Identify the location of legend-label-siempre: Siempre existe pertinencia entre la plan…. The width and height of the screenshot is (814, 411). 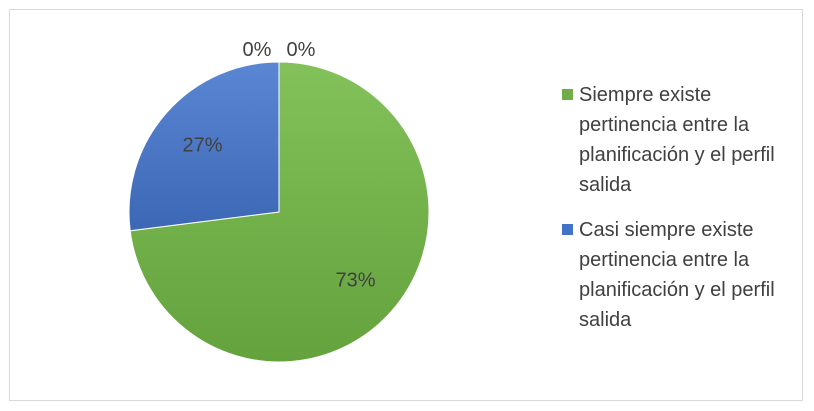
(677, 140).